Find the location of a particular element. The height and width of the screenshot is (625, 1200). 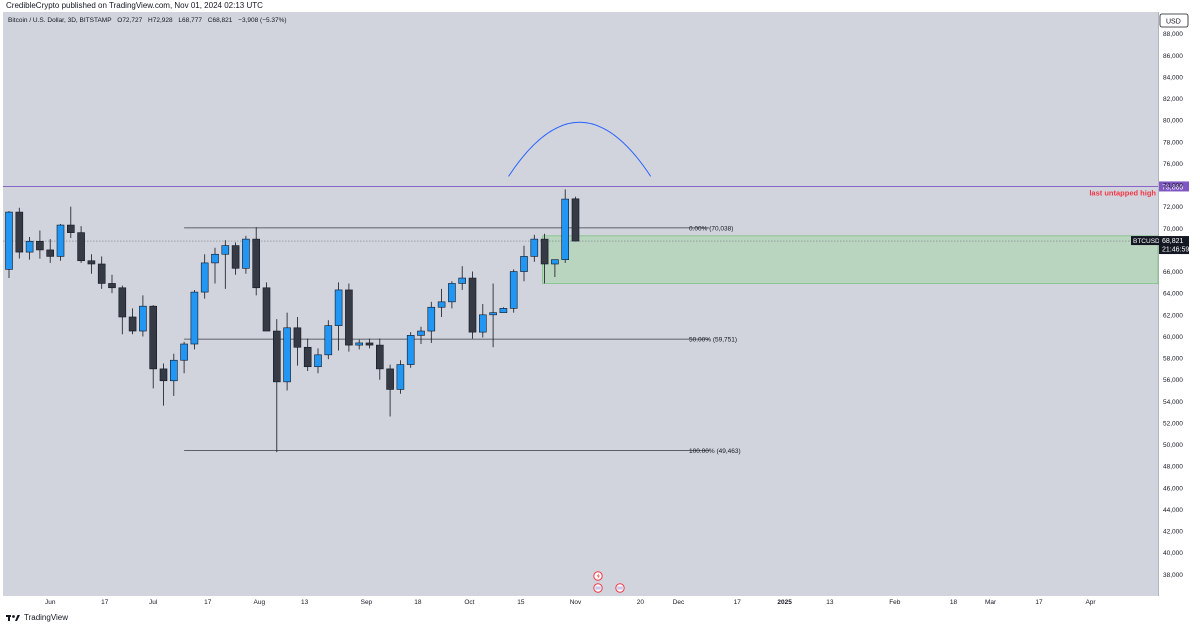

y-tick-label: 42,000 is located at coordinates (1173, 532).